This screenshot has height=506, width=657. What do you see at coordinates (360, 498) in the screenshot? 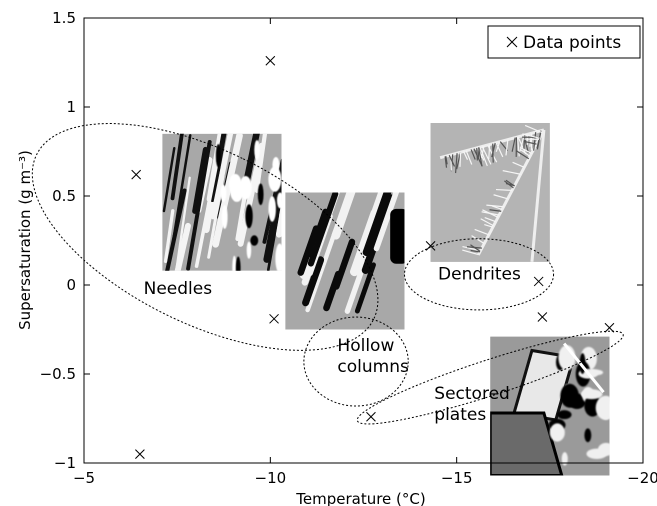
I see `x-axis-label: Temperature (°C)` at bounding box center [360, 498].